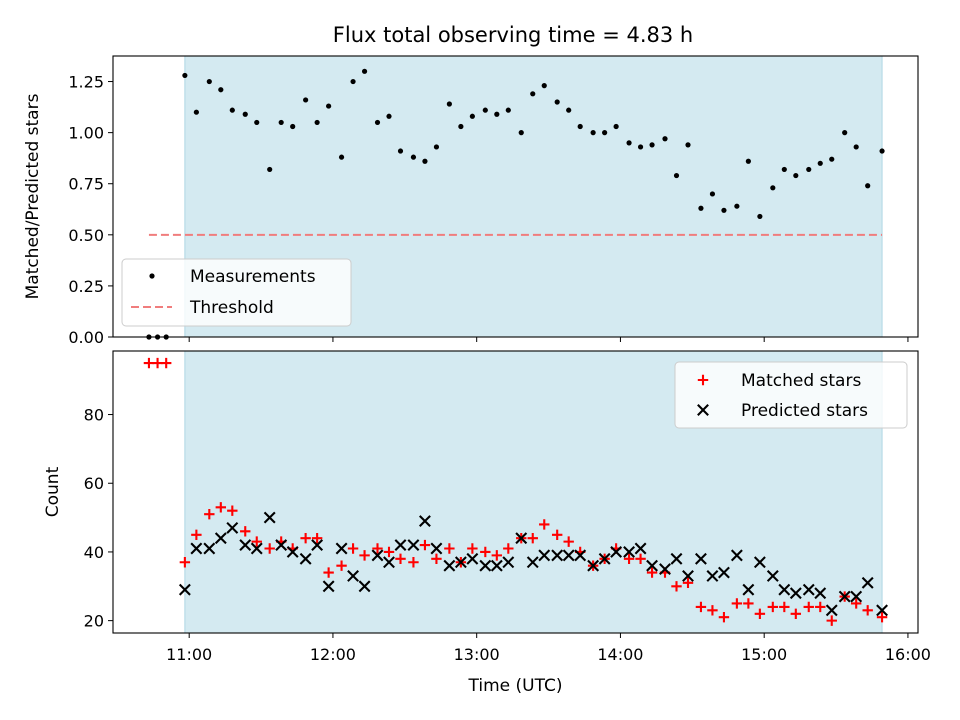  I want to click on bottom-x-tick-label: 15:00, so click(764, 654).